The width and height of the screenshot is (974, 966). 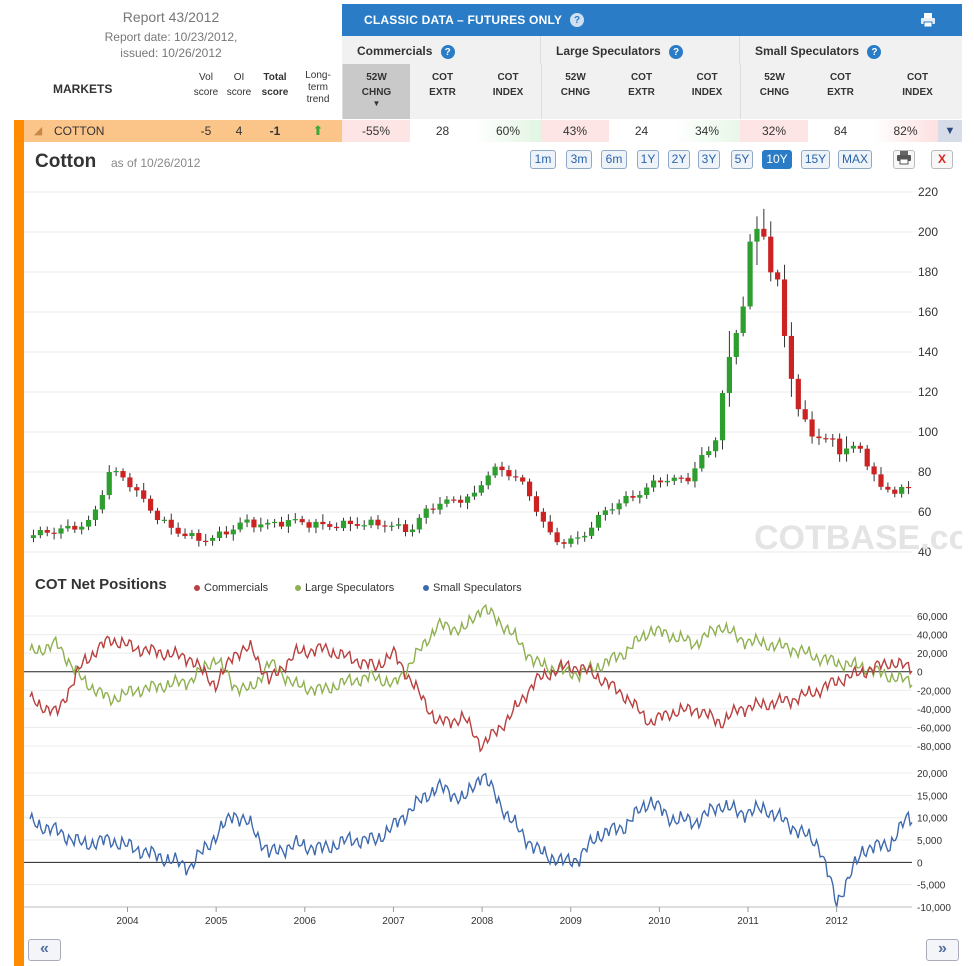 What do you see at coordinates (928, 312) in the screenshot?
I see `price-y-tick: 160` at bounding box center [928, 312].